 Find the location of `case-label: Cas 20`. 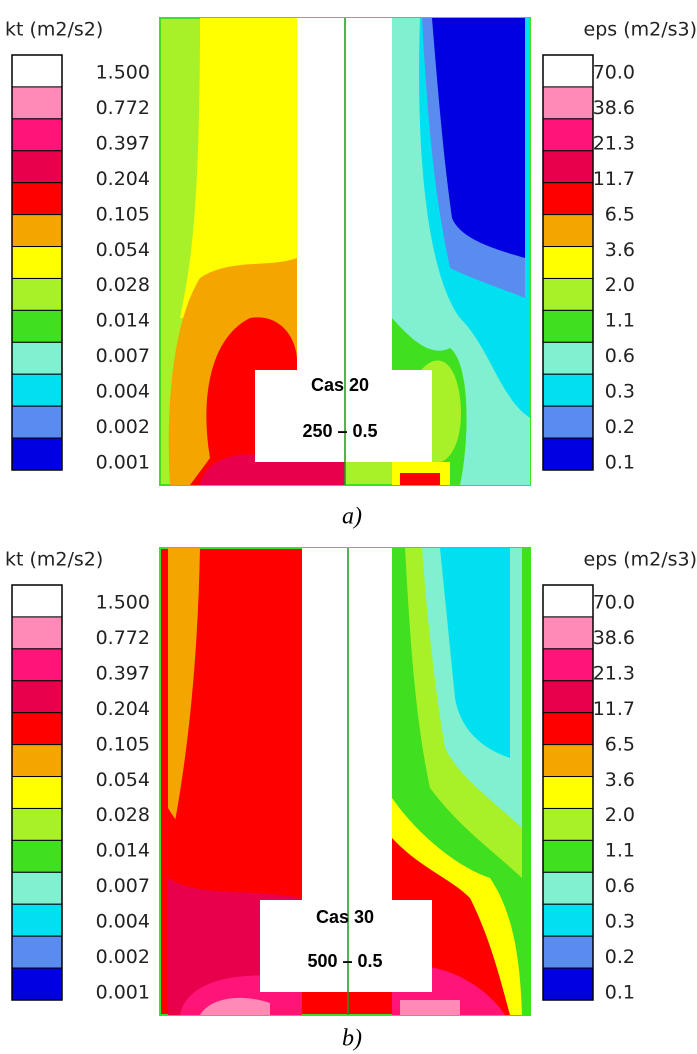

case-label: Cas 20 is located at coordinates (340, 385).